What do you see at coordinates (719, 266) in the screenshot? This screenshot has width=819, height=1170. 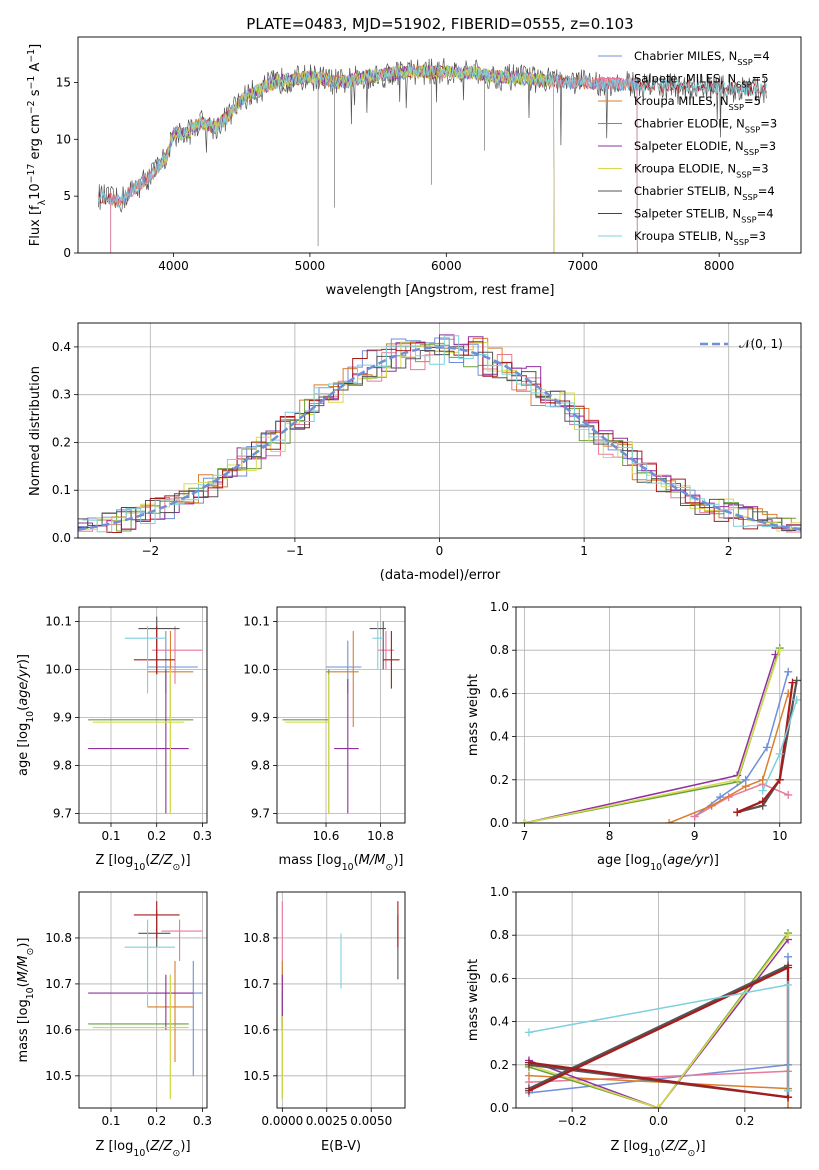 I see `x-tick-label: 8000` at bounding box center [719, 266].